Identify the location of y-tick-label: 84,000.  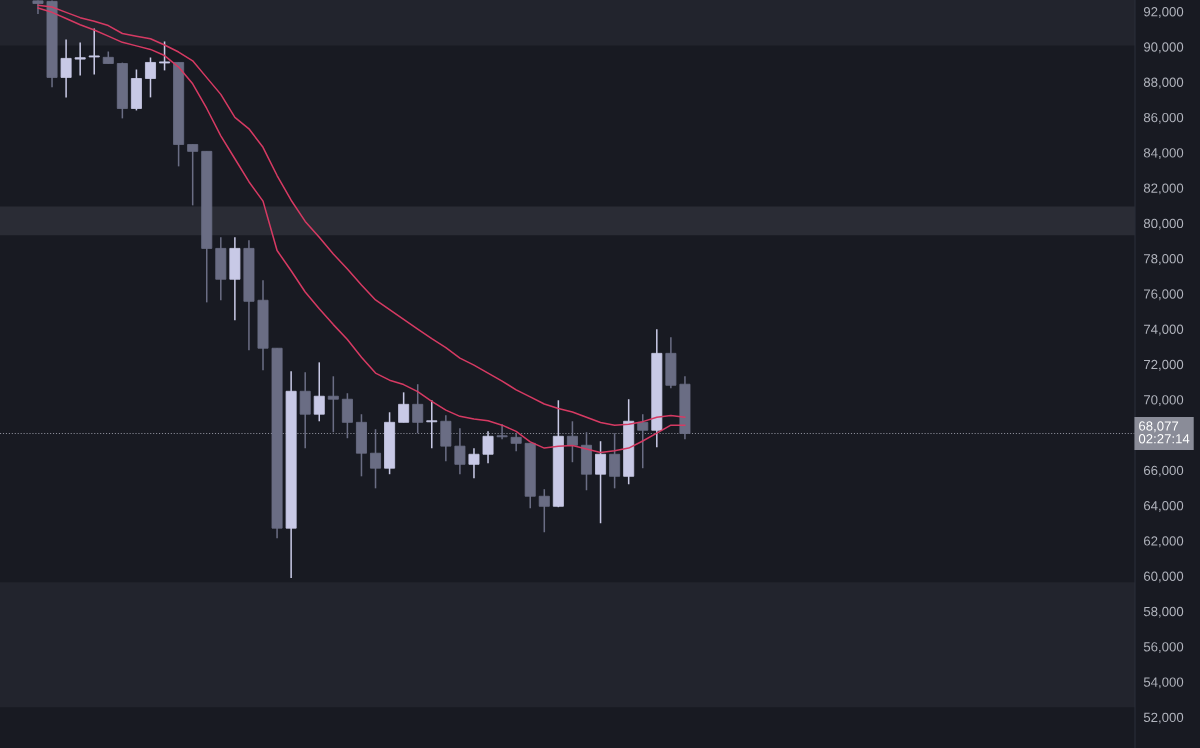
(1163, 154).